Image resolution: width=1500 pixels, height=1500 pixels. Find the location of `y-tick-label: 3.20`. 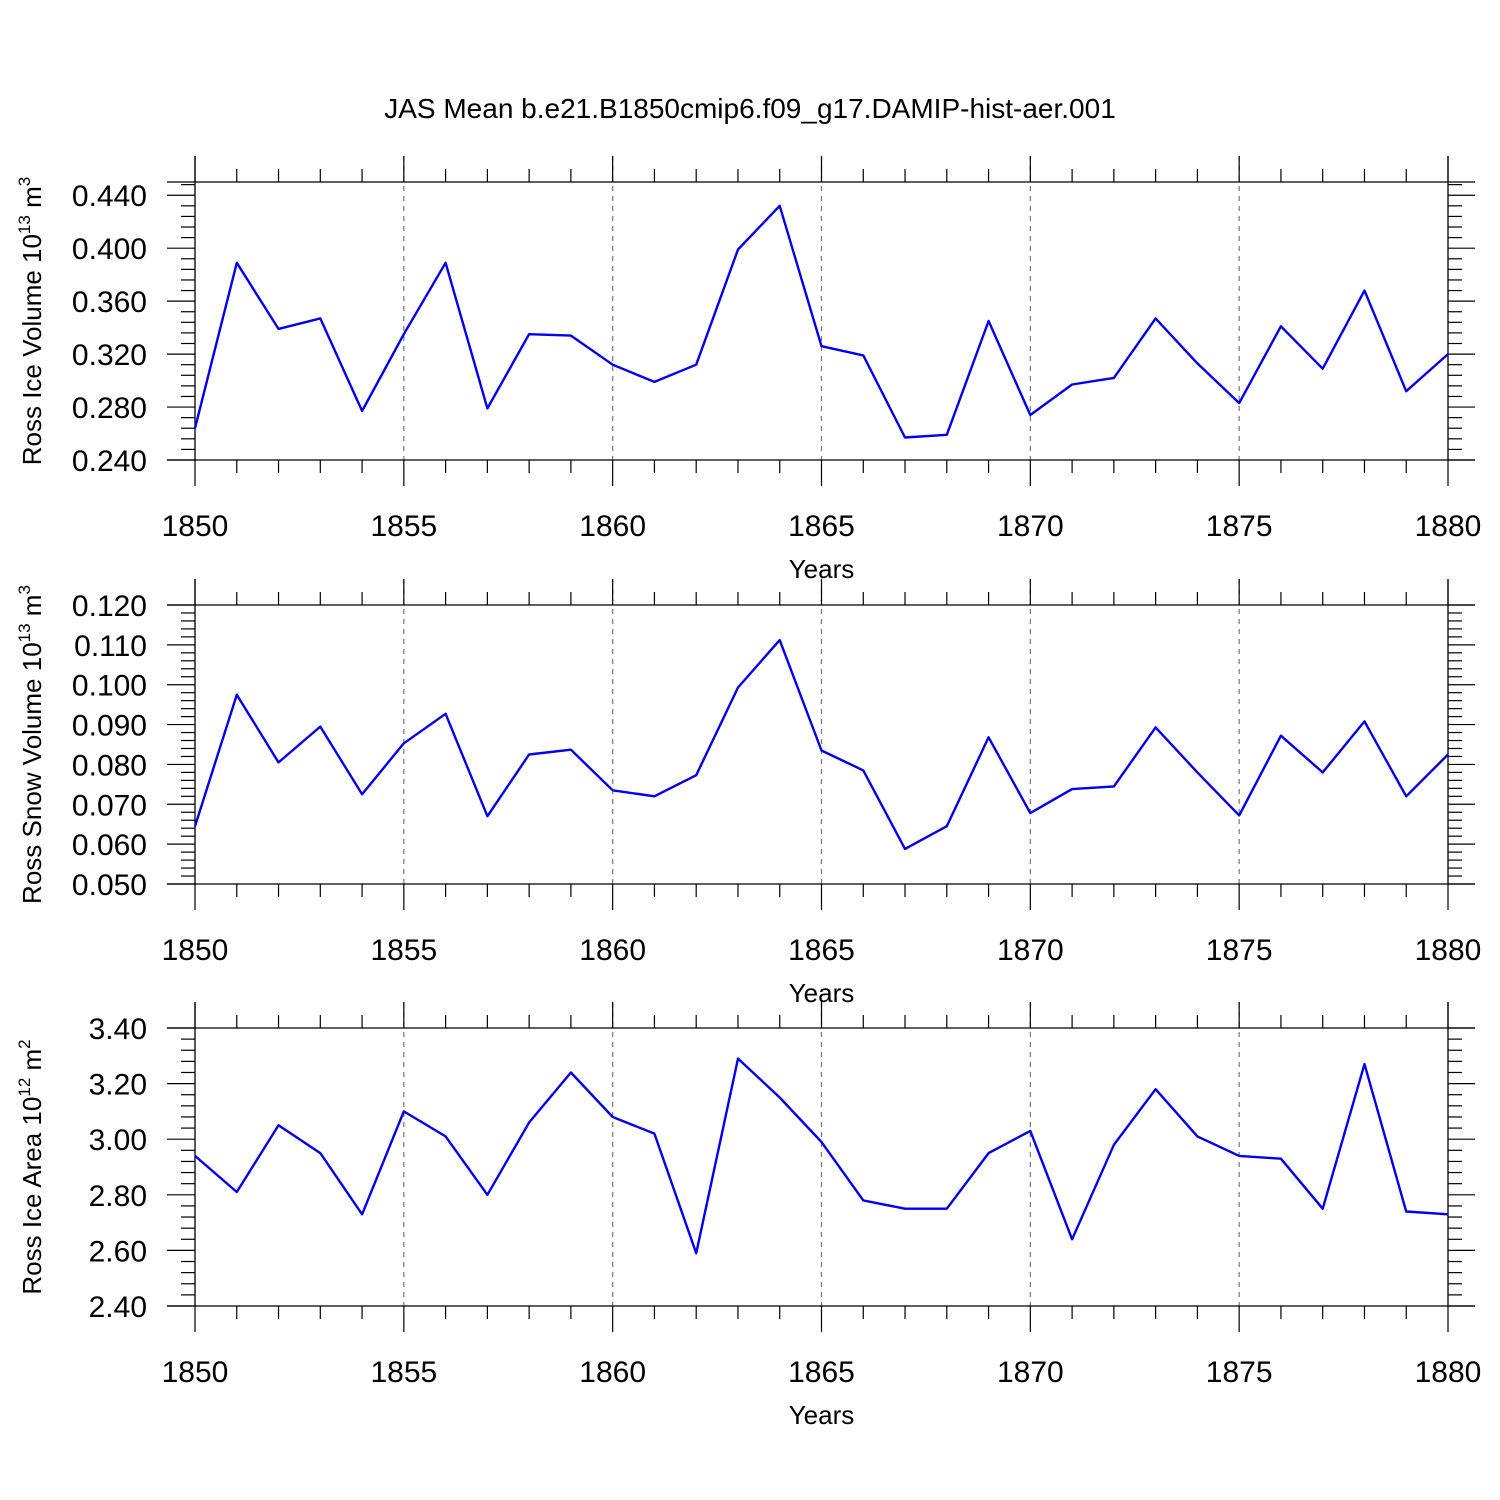

y-tick-label: 3.20 is located at coordinates (118, 1085).